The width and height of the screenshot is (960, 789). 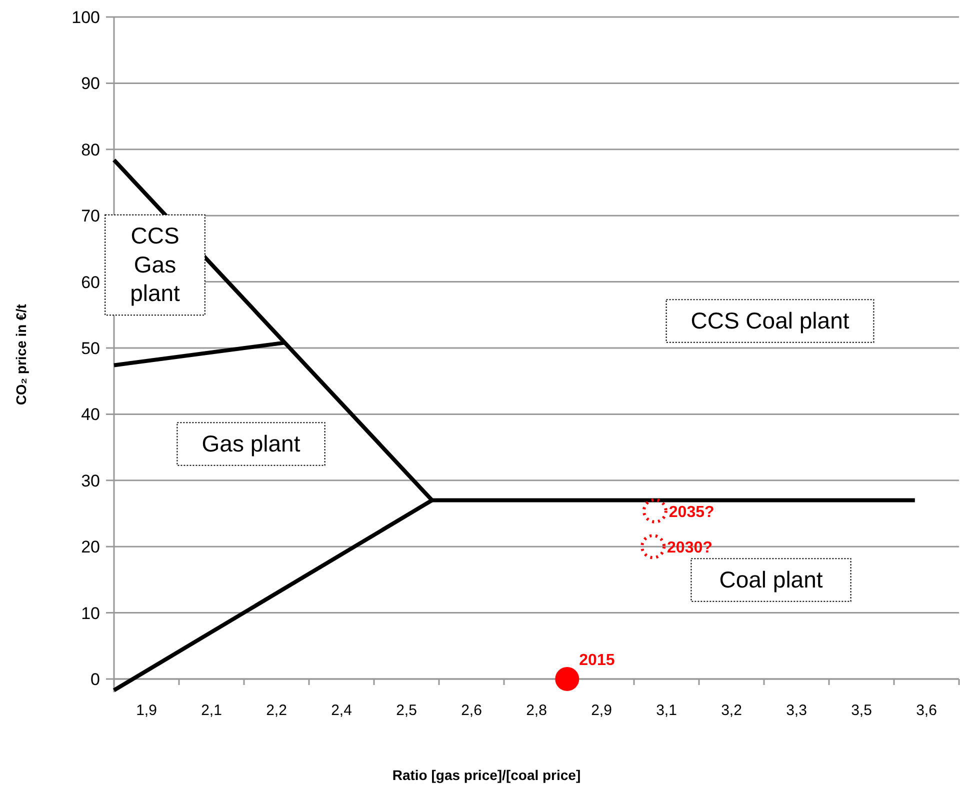 What do you see at coordinates (770, 320) in the screenshot?
I see `annotation: CCS Coal plant` at bounding box center [770, 320].